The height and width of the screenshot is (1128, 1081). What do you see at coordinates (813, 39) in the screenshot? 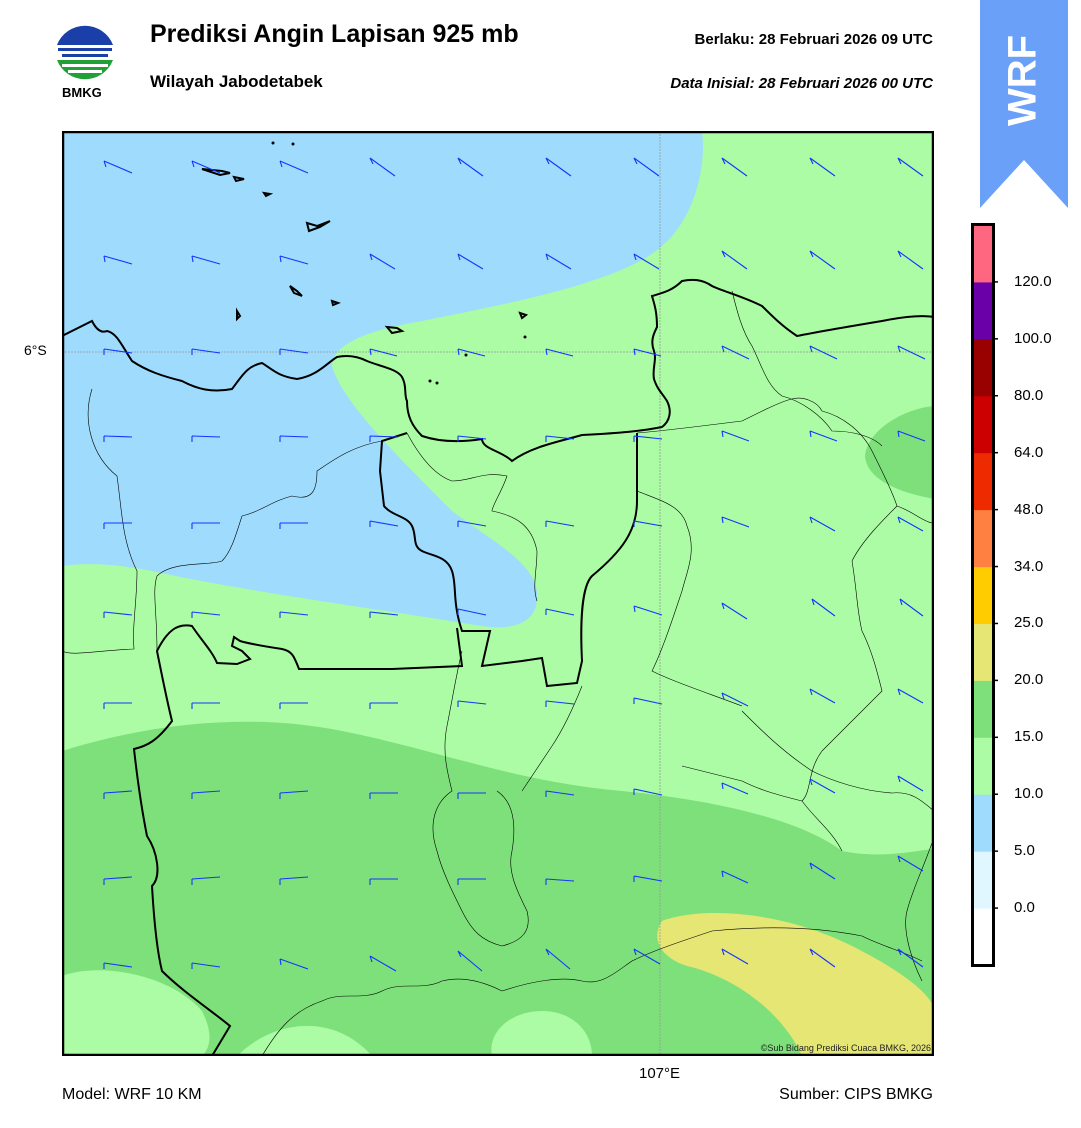
I see `valid-time-label: Berlaku: 28 Februari 2026 09 UTC` at bounding box center [813, 39].